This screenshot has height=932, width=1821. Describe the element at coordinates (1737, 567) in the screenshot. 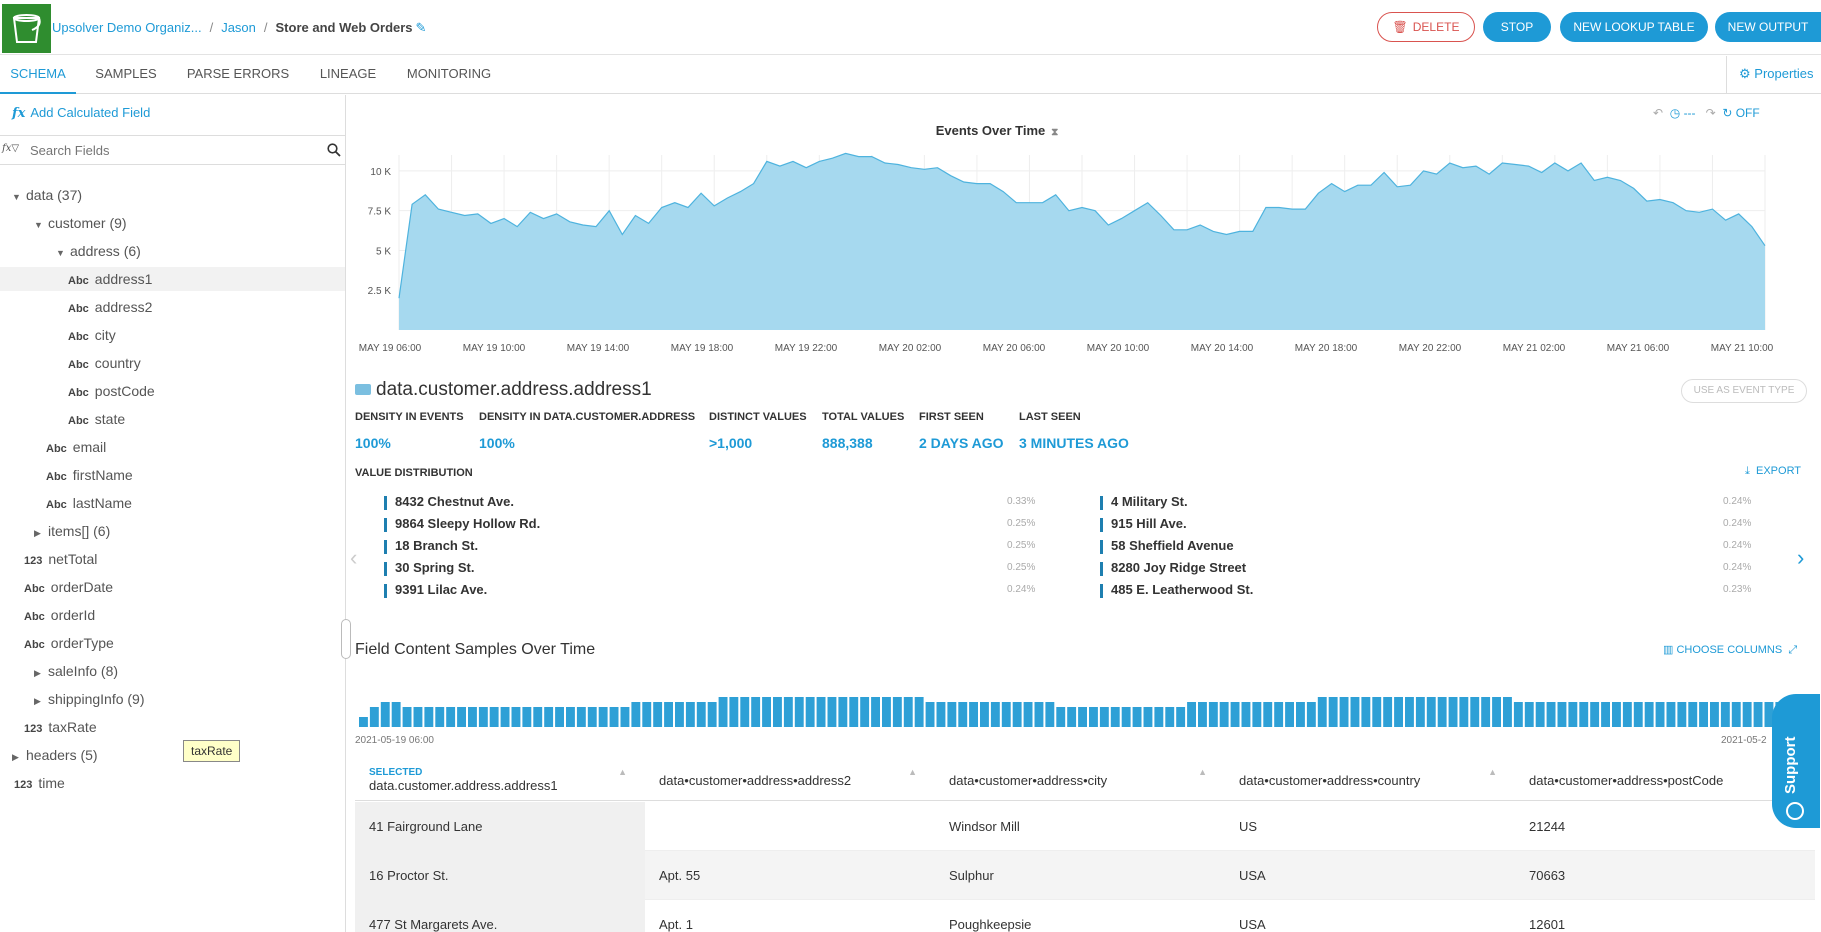

I see `distribution-percent: 0.24%` at that location.